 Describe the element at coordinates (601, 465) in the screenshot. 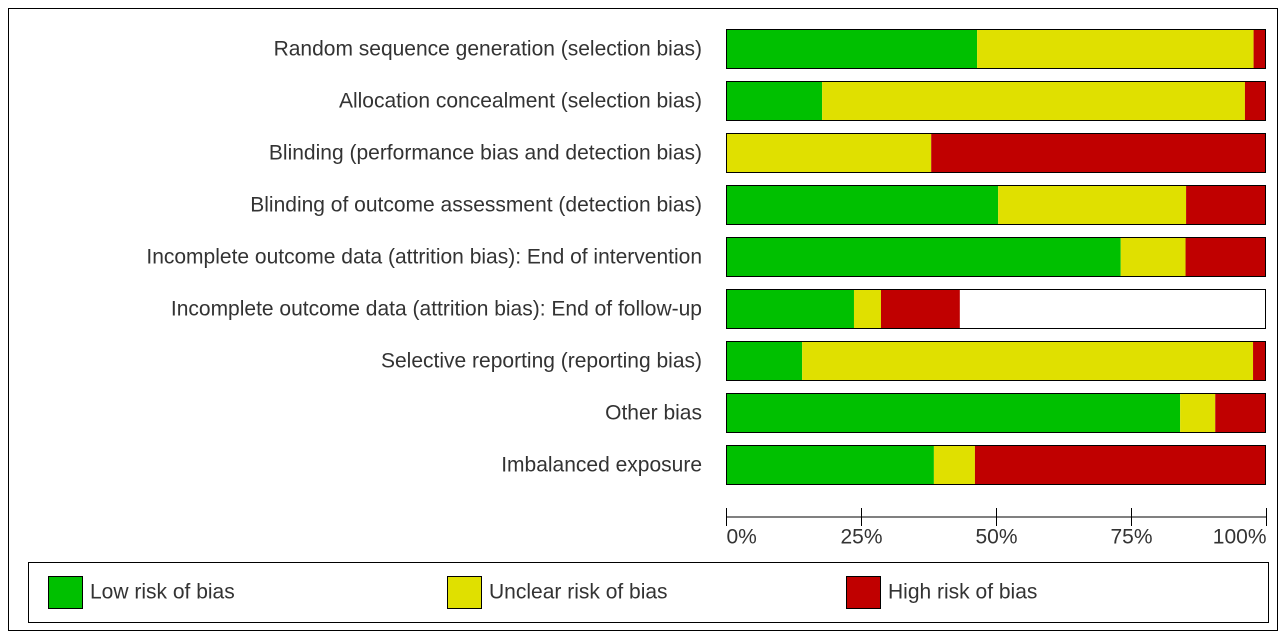

I see `category-label: Imbalanced exposure` at that location.